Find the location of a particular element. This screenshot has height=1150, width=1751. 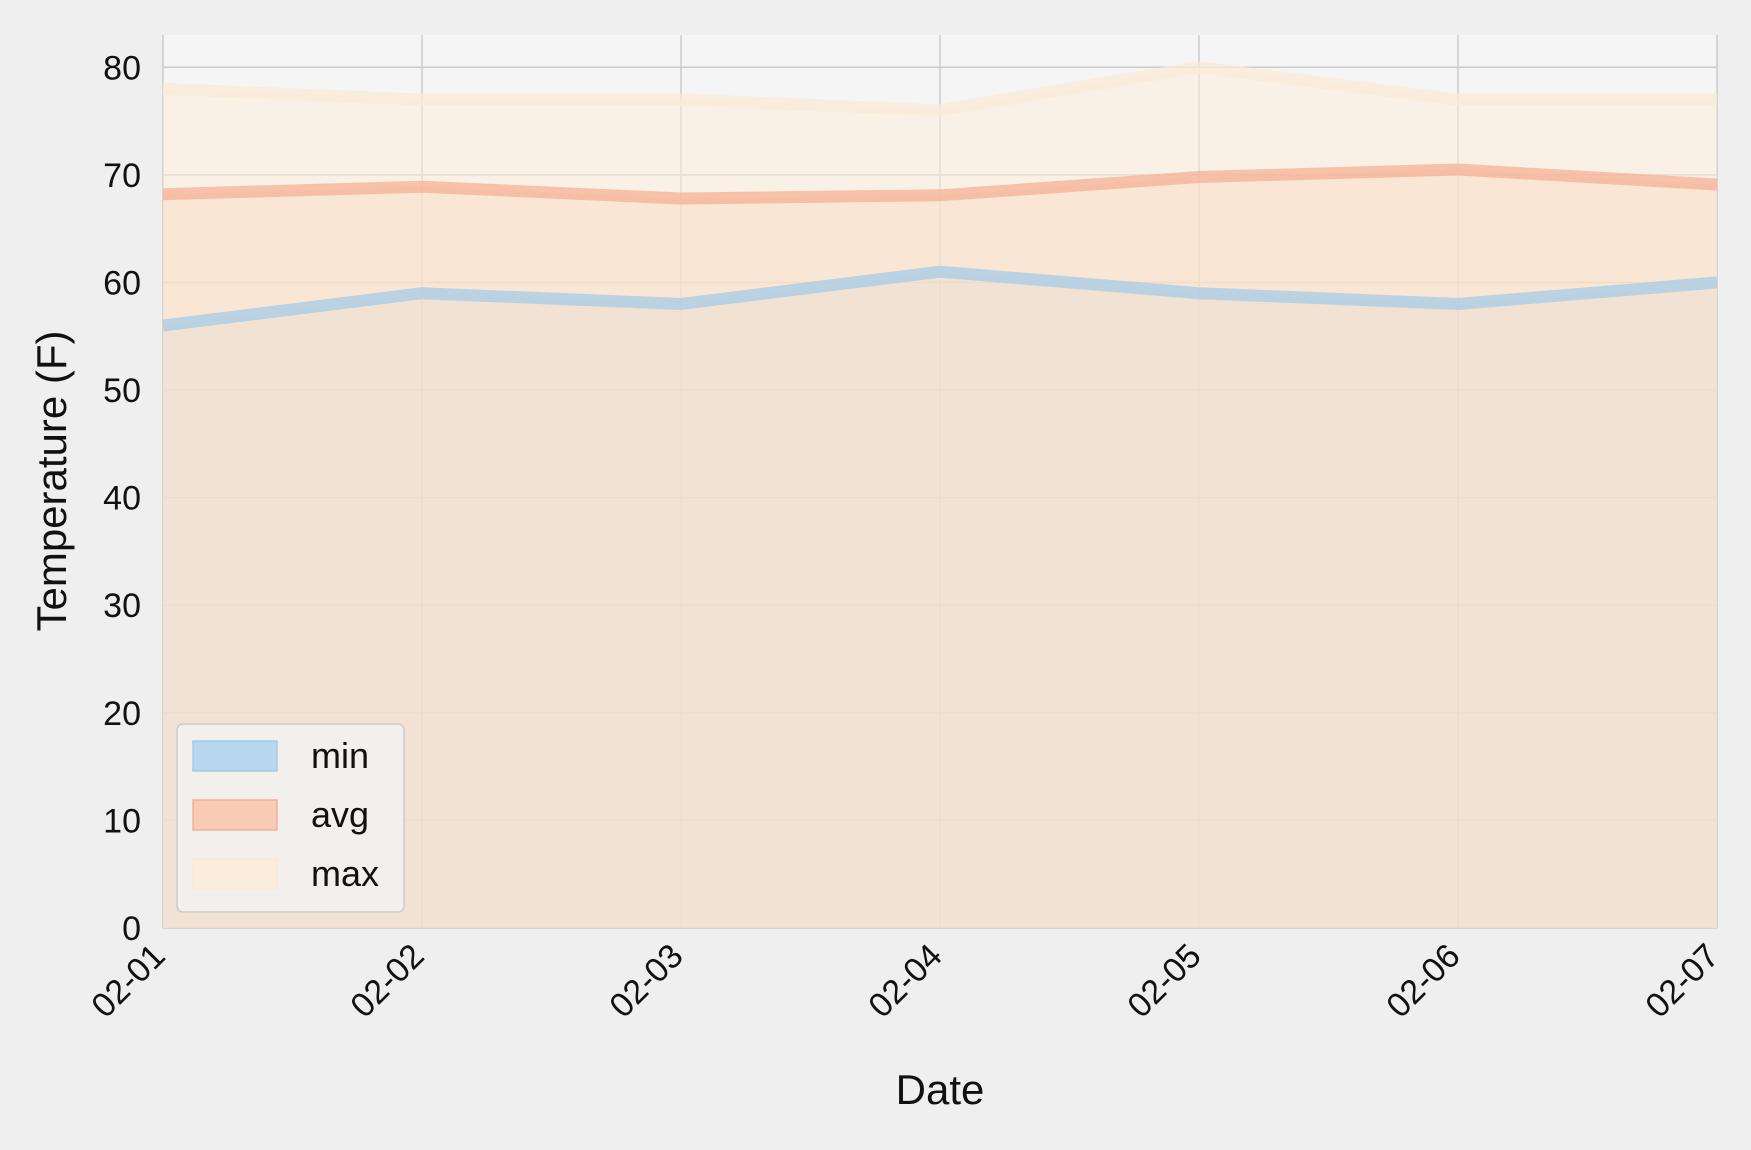

y-axis-label: Temperature (F) is located at coordinates (51, 480).